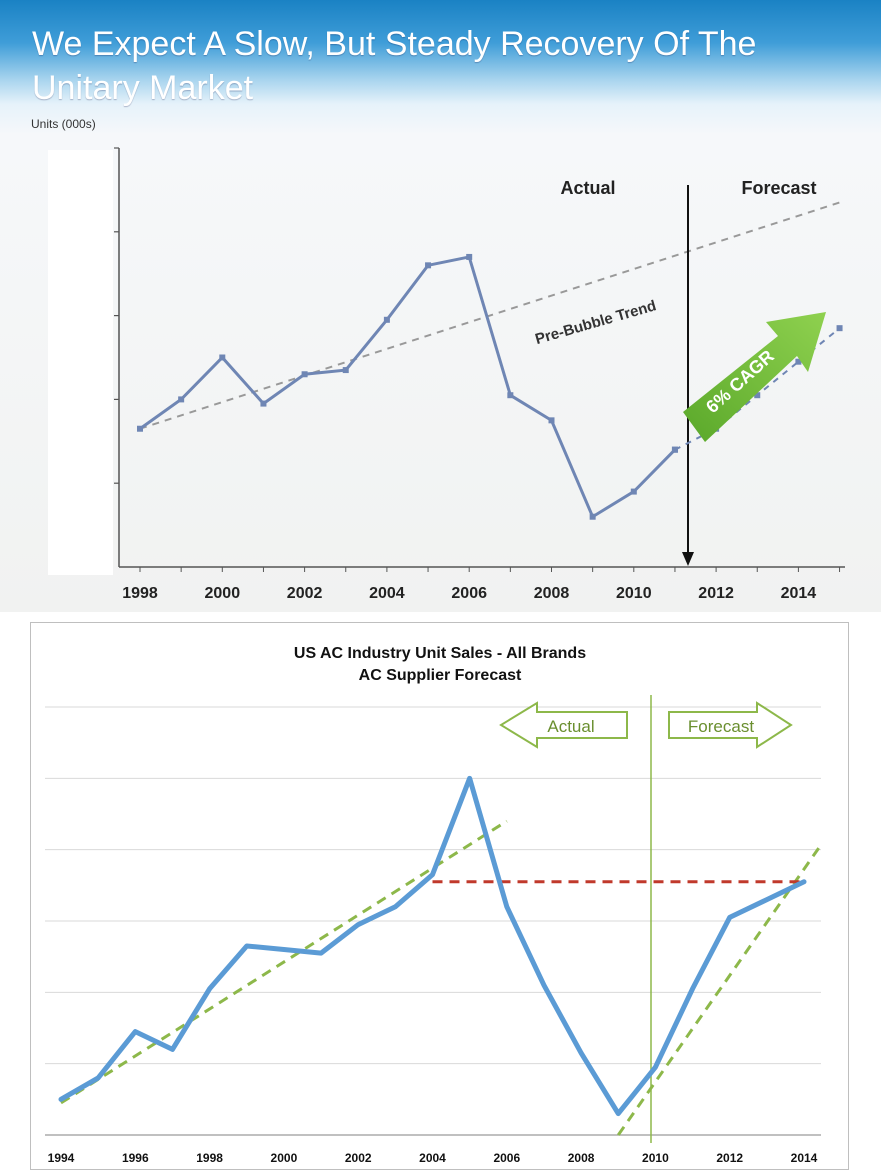  I want to click on bottom-x-tick-label: 2008, so click(581, 1158).